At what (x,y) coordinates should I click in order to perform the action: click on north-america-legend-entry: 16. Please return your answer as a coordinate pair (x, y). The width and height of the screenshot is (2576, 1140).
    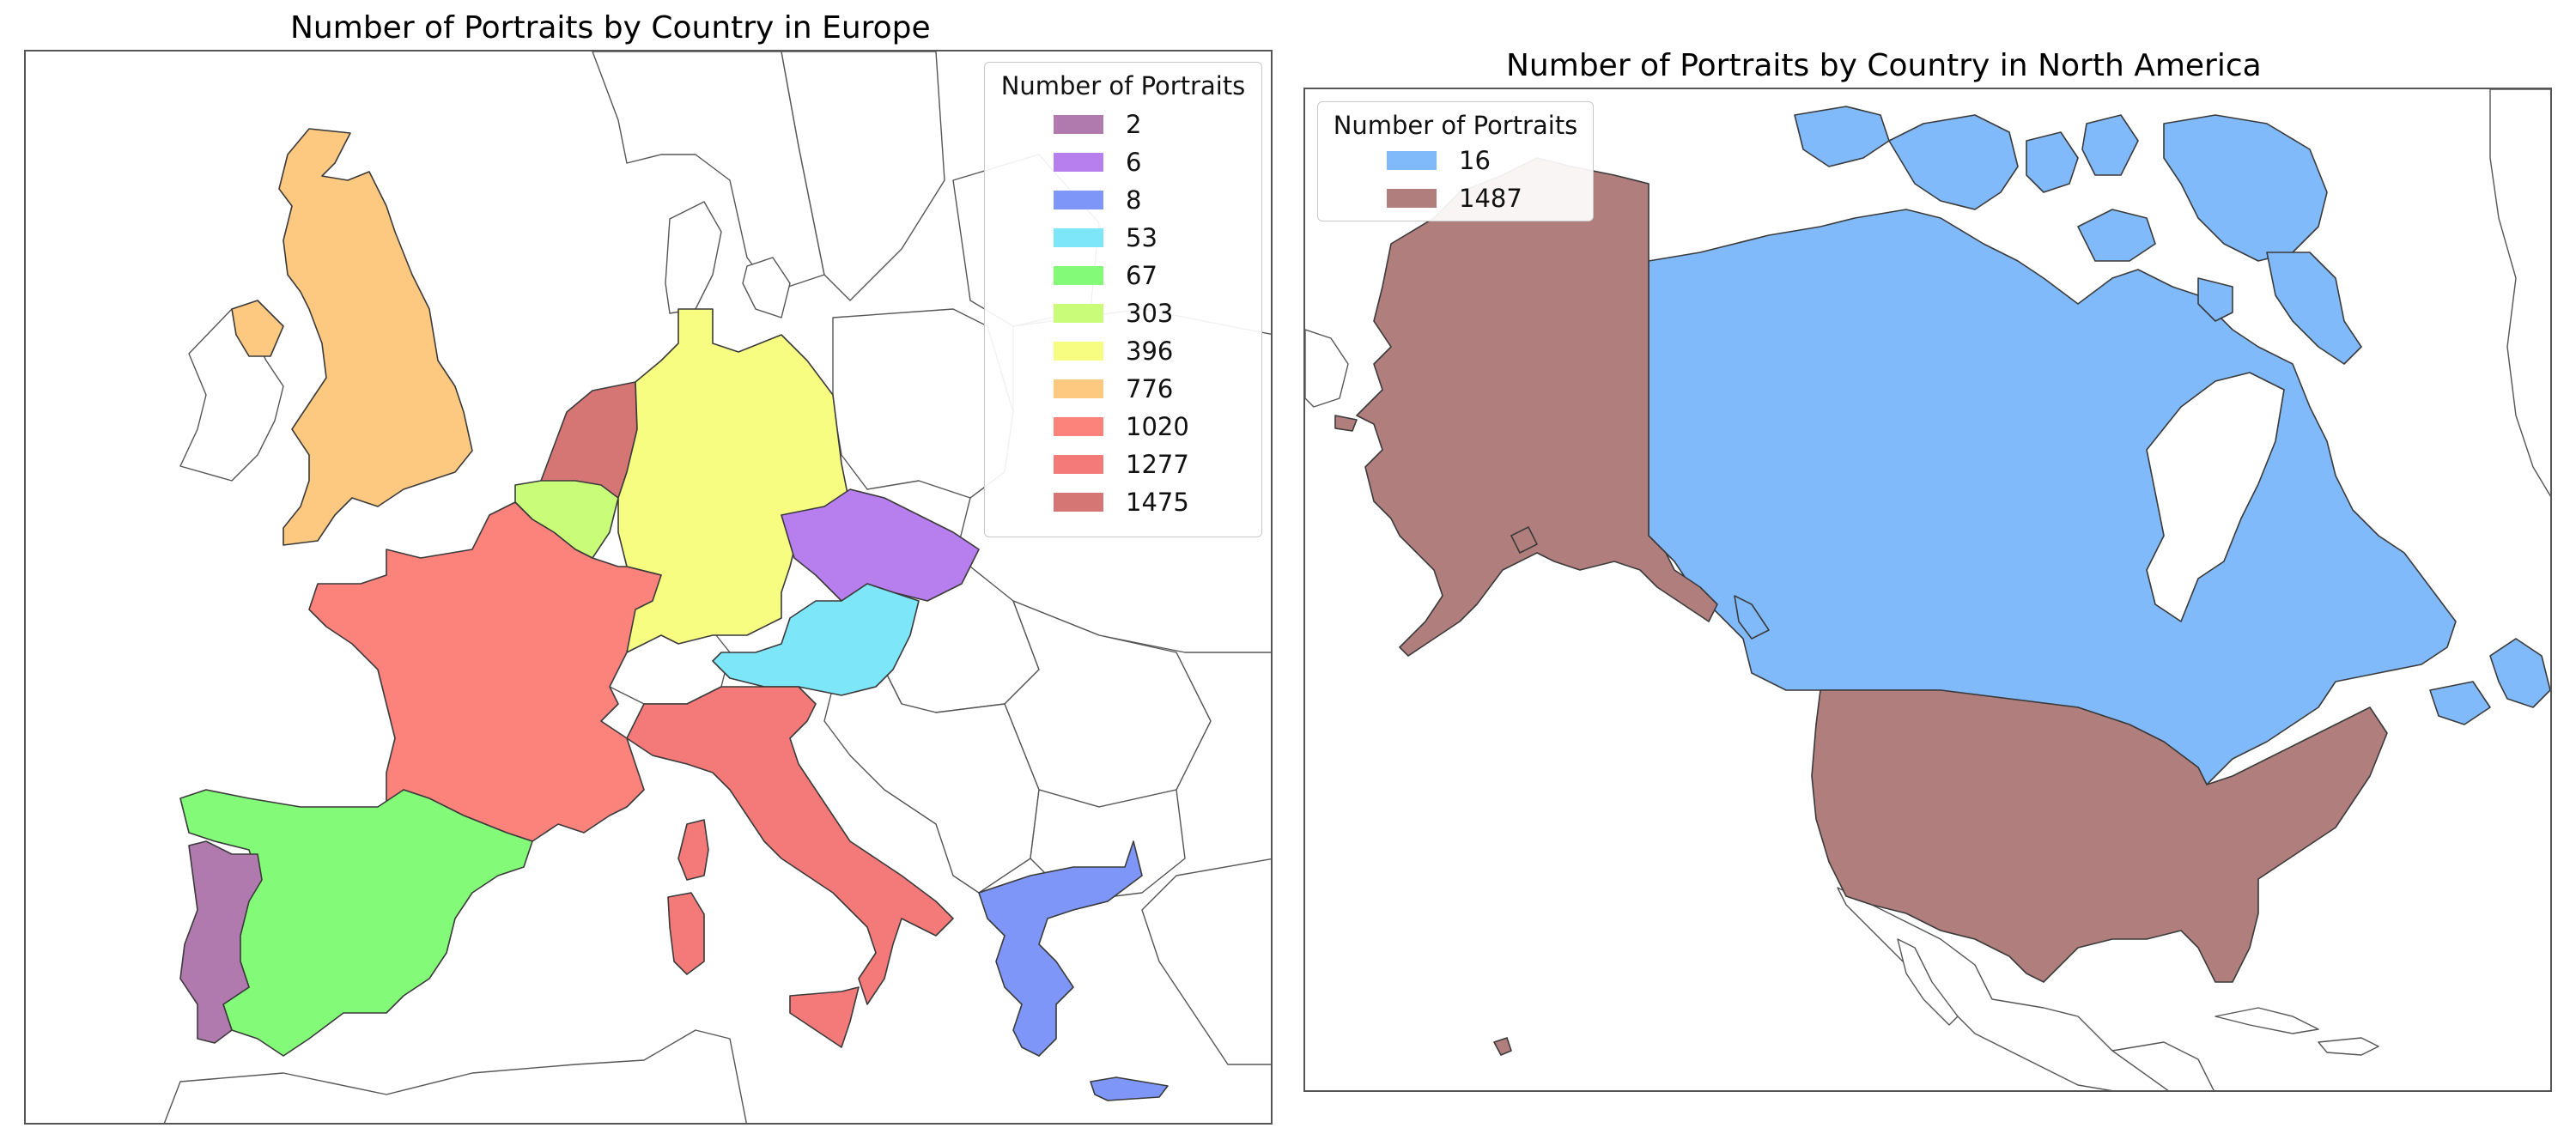
    Looking at the image, I should click on (1490, 160).